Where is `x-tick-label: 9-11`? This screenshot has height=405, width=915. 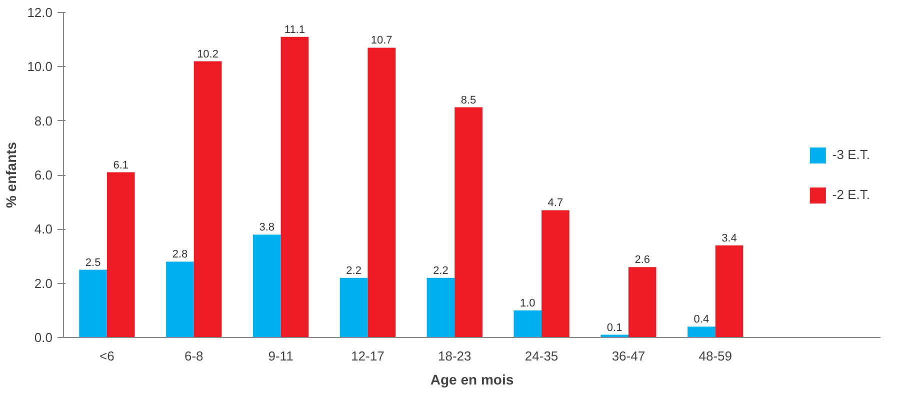
x-tick-label: 9-11 is located at coordinates (281, 356).